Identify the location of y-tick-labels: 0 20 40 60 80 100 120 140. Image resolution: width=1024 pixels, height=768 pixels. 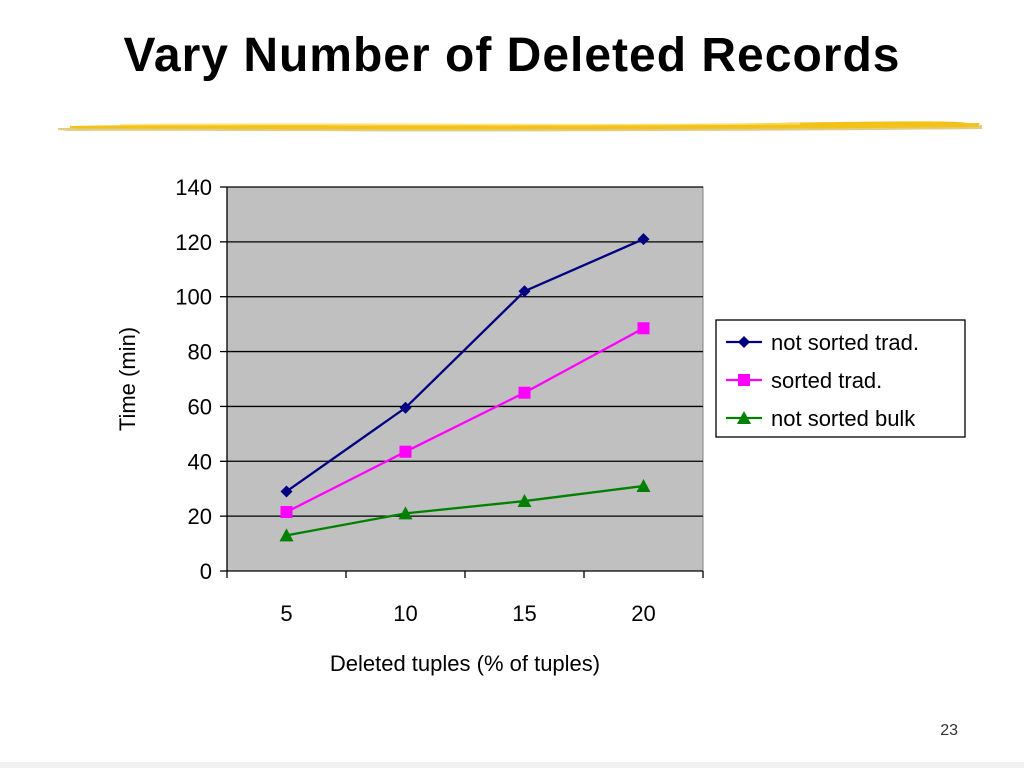
(193, 379).